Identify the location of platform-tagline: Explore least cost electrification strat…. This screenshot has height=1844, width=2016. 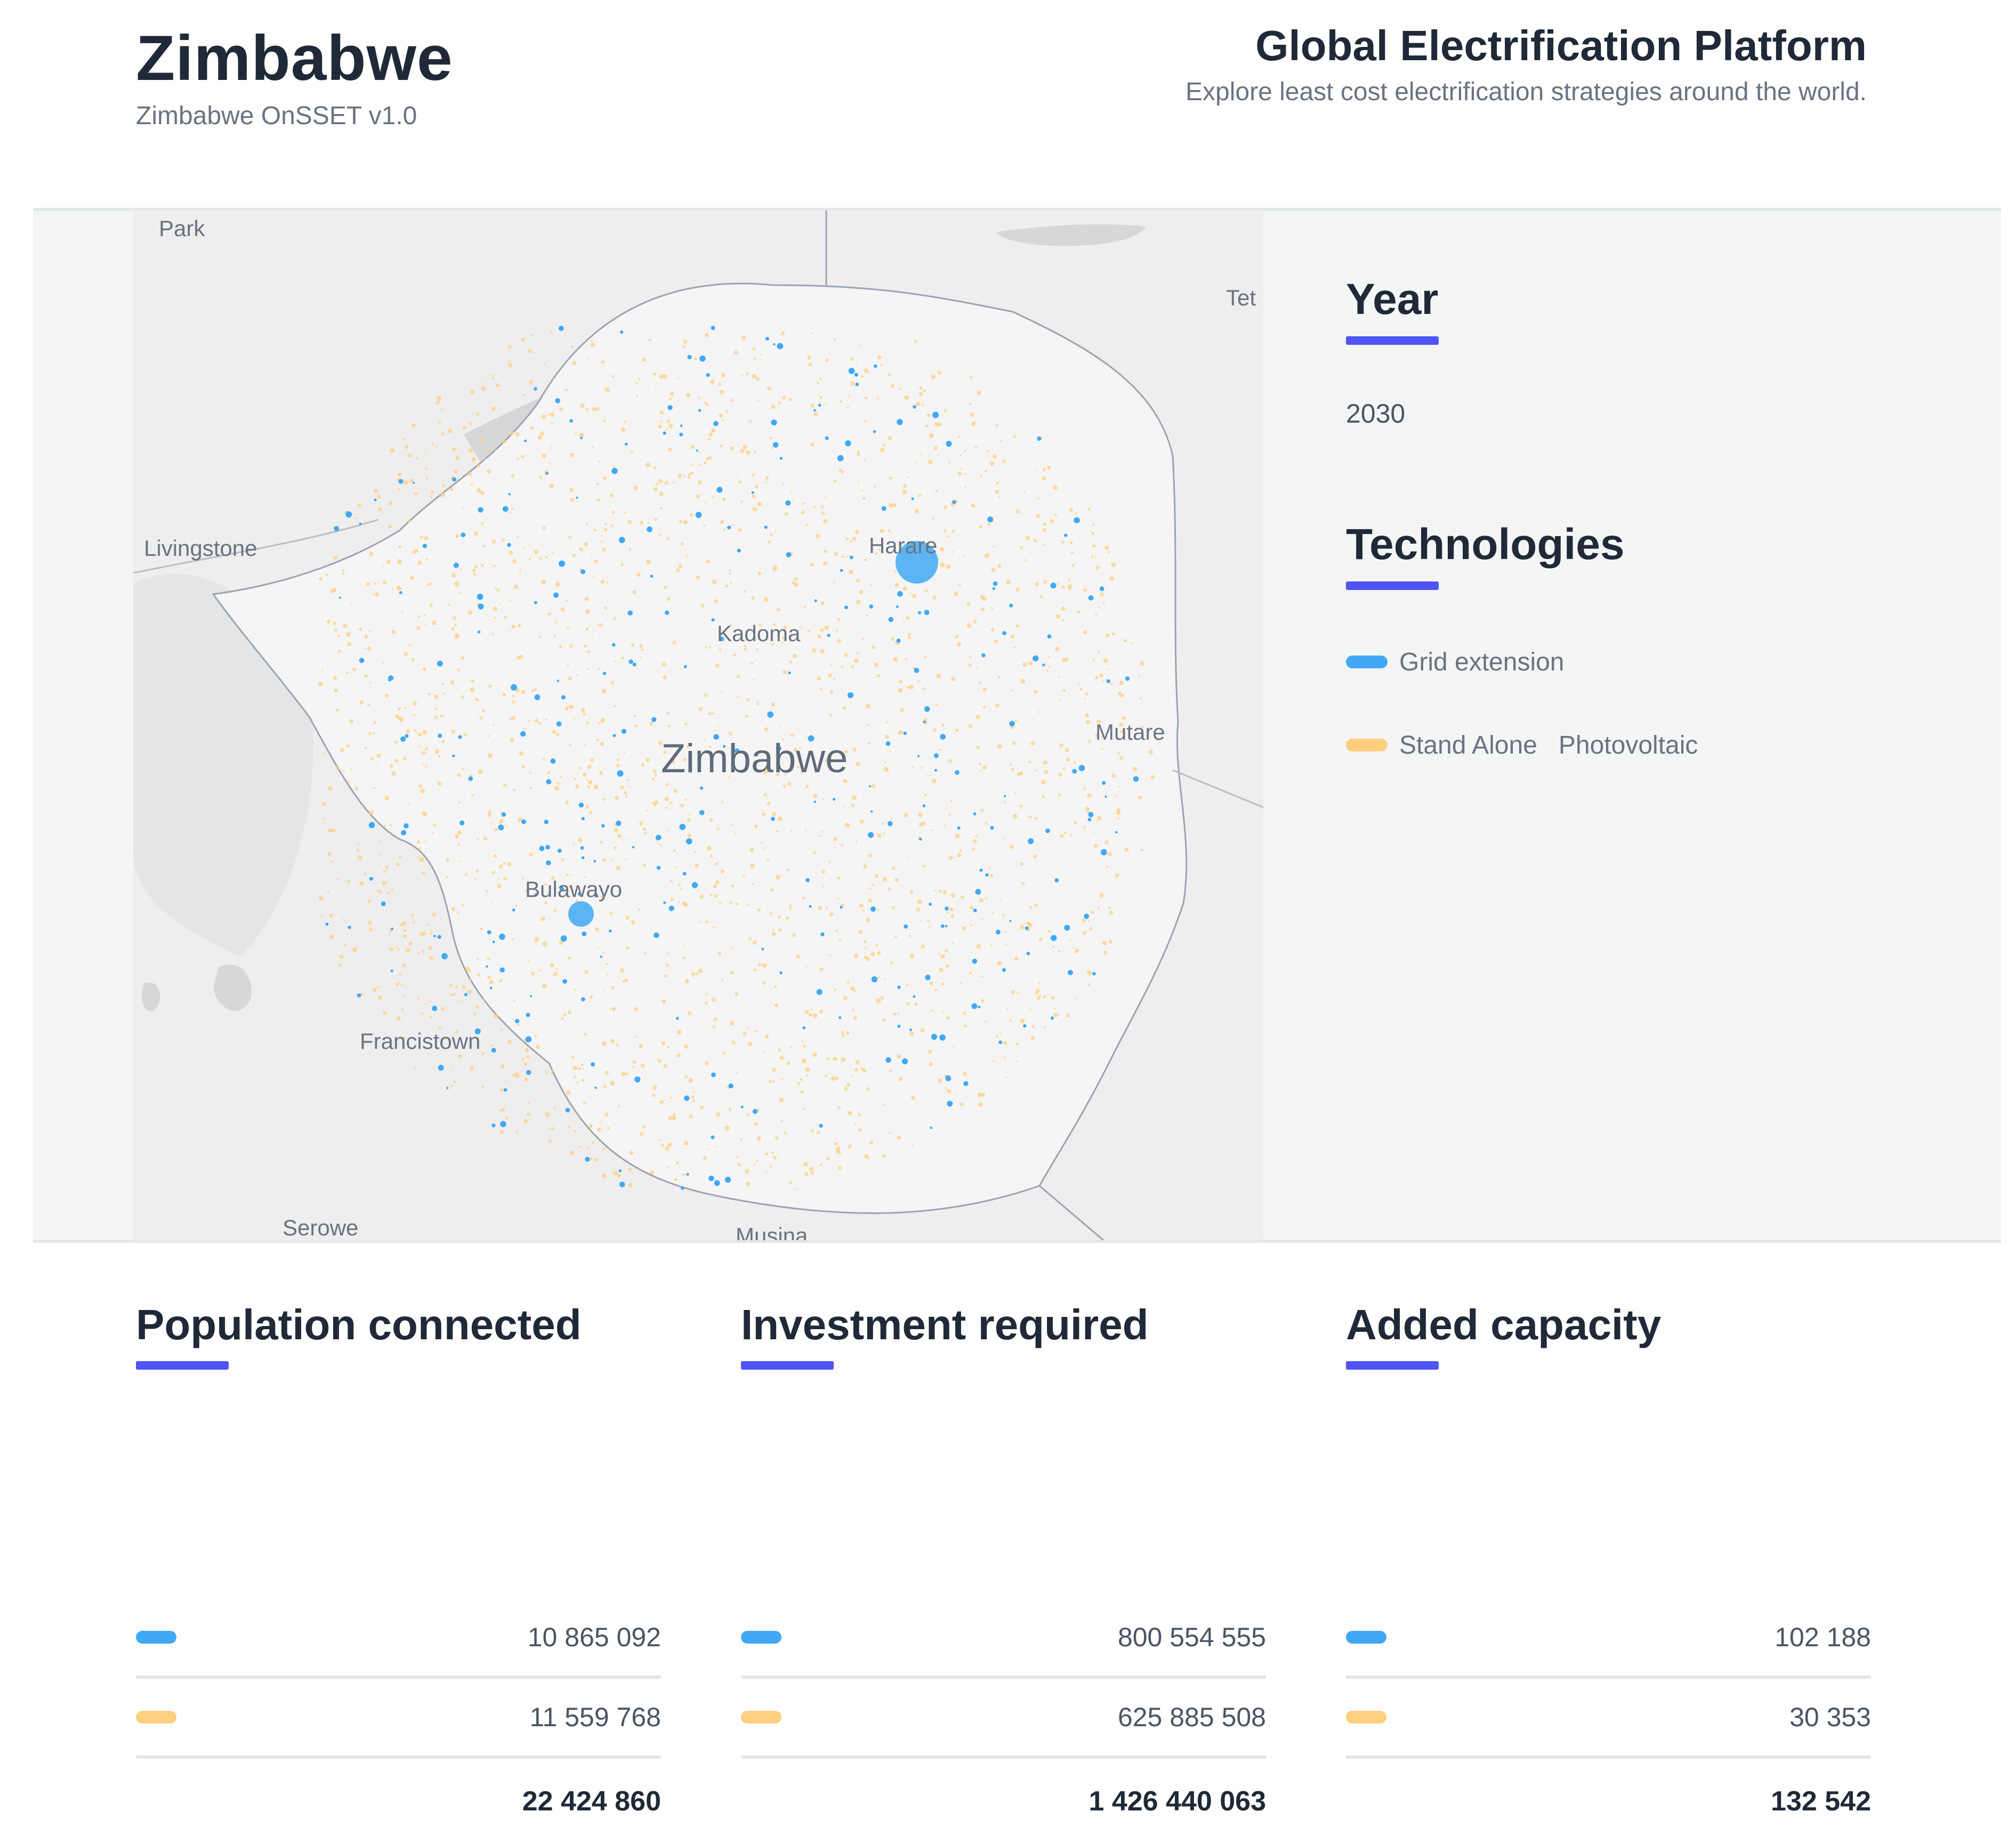
(1526, 92).